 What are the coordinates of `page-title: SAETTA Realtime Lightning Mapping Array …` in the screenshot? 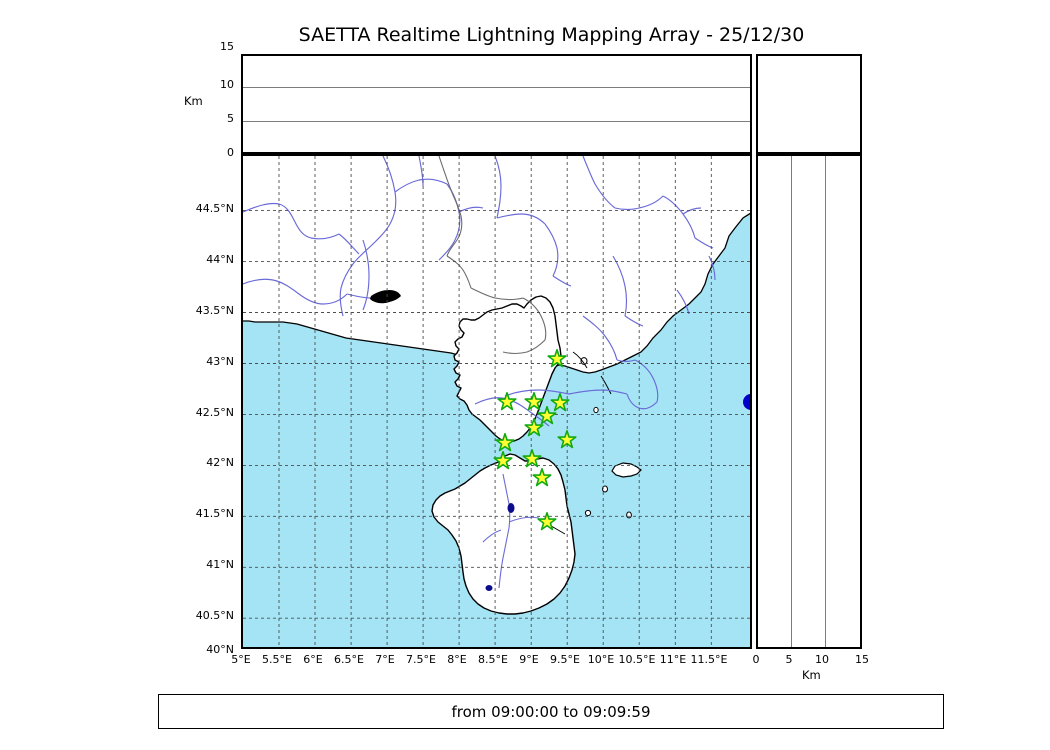 It's located at (551, 35).